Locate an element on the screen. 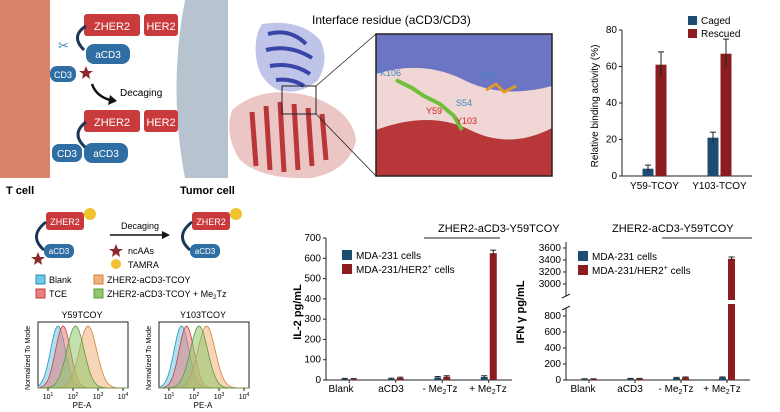 Image resolution: width=780 pixels, height=412 pixels. hist-y59-x-tick-exponent: 2 is located at coordinates (77, 395).